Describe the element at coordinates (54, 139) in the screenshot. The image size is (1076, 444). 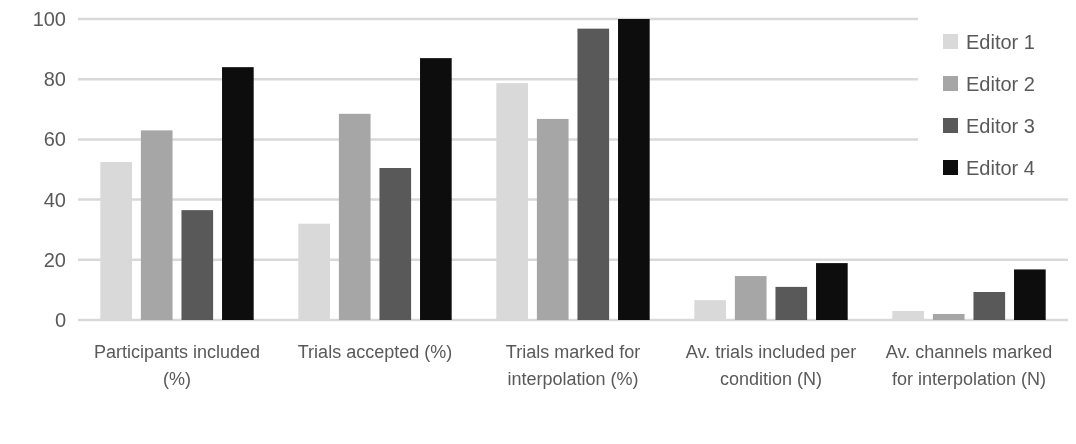
I see `y-tick-label: 60` at that location.